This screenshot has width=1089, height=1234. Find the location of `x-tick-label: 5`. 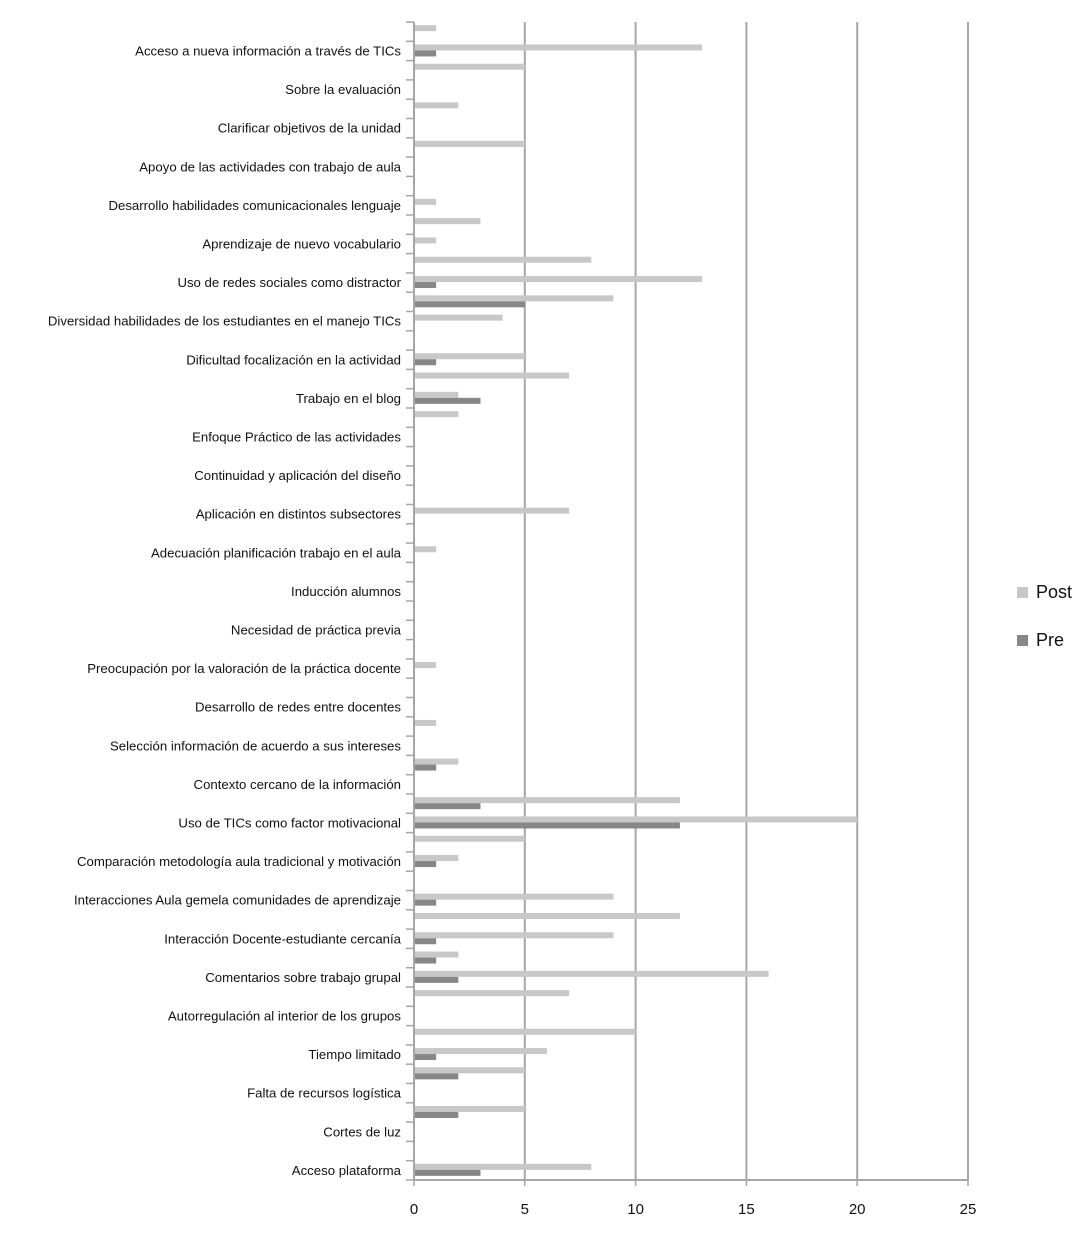

x-tick-label: 5 is located at coordinates (525, 1209).